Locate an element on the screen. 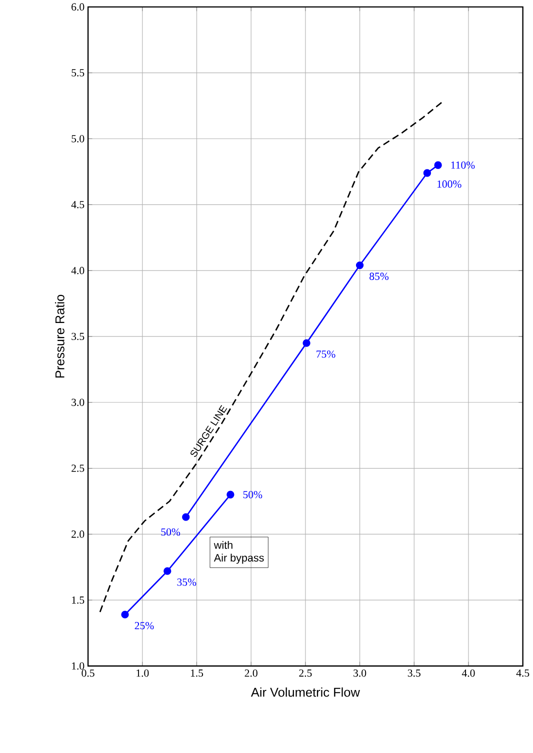 The width and height of the screenshot is (533, 753). y-tick-label: 6.0 is located at coordinates (78, 7).